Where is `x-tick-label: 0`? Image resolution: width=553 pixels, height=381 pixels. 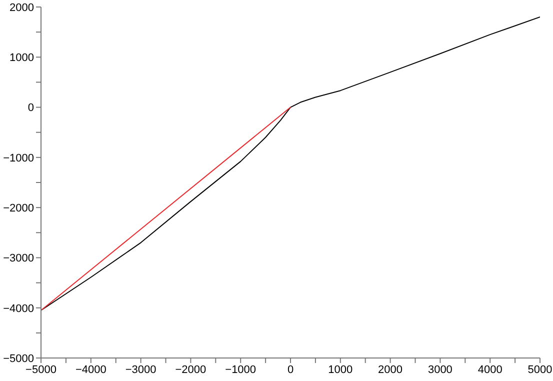 x-tick-label: 0 is located at coordinates (290, 370).